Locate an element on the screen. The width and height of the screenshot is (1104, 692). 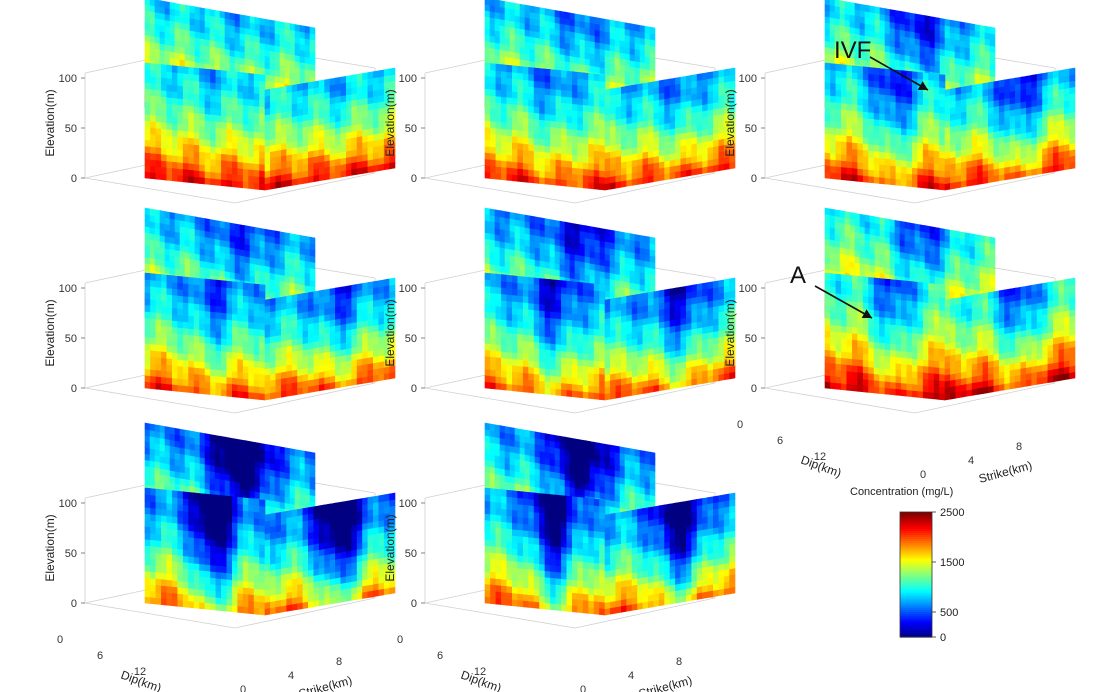
z-tick-label: 100 is located at coordinates (748, 79).